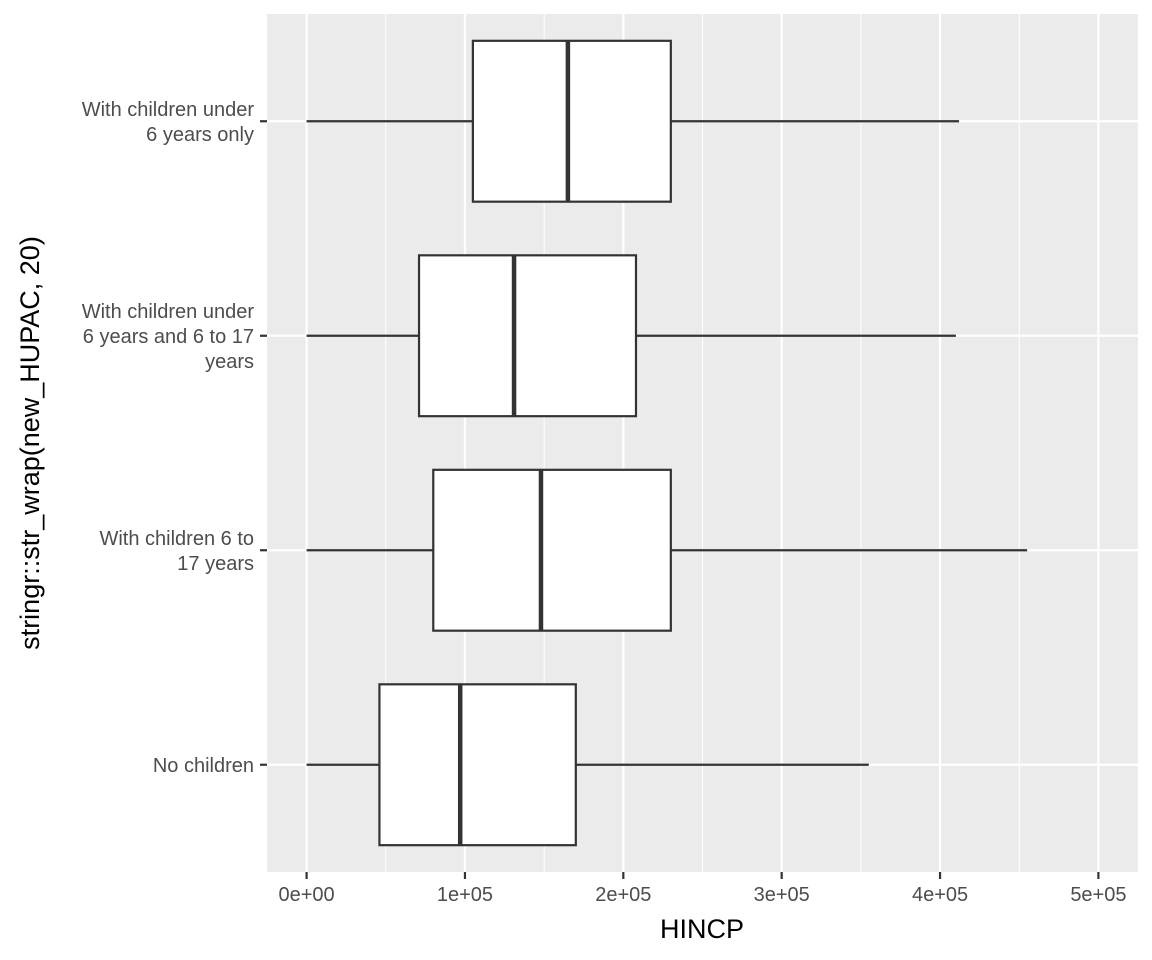 This screenshot has height=960, width=1152. I want to click on y-axis-title: stringr::str_wrap(new_HUPAC, 20), so click(30, 443).